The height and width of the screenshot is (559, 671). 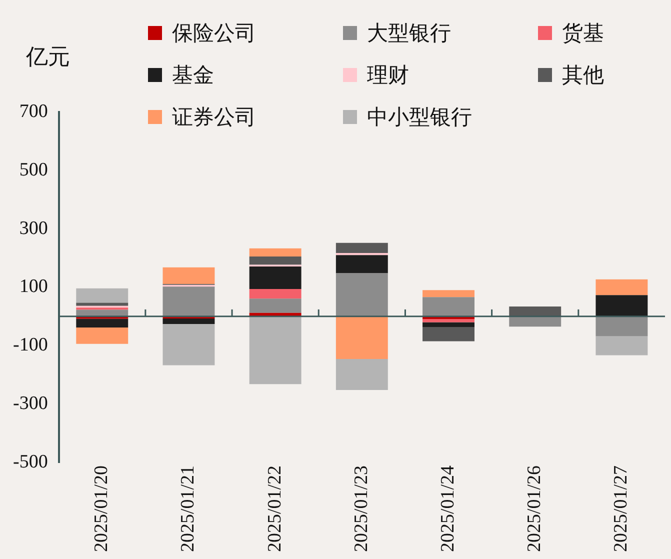 I want to click on legend-label: 理财, so click(x=388, y=75).